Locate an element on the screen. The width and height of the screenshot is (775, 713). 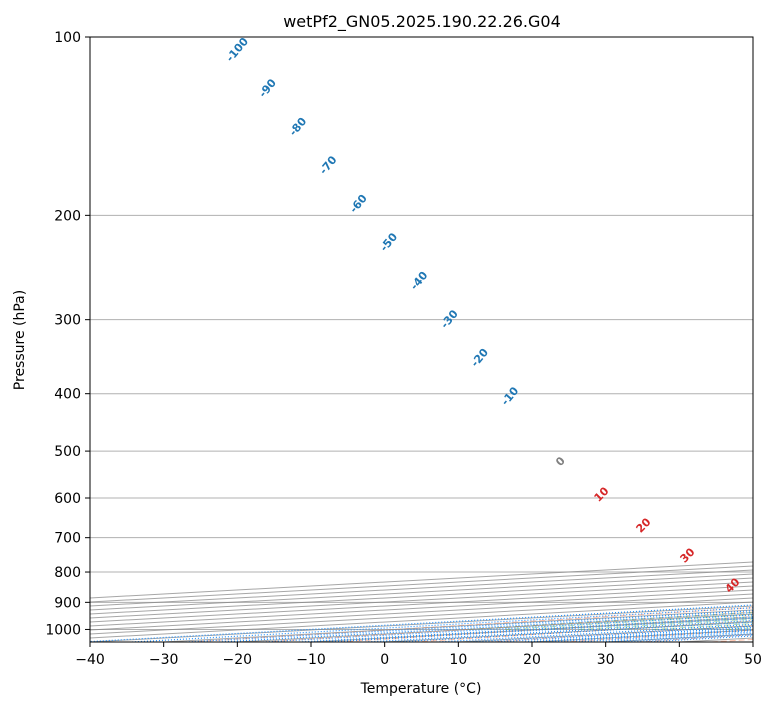
y-tick-label: 500 is located at coordinates (67, 452).